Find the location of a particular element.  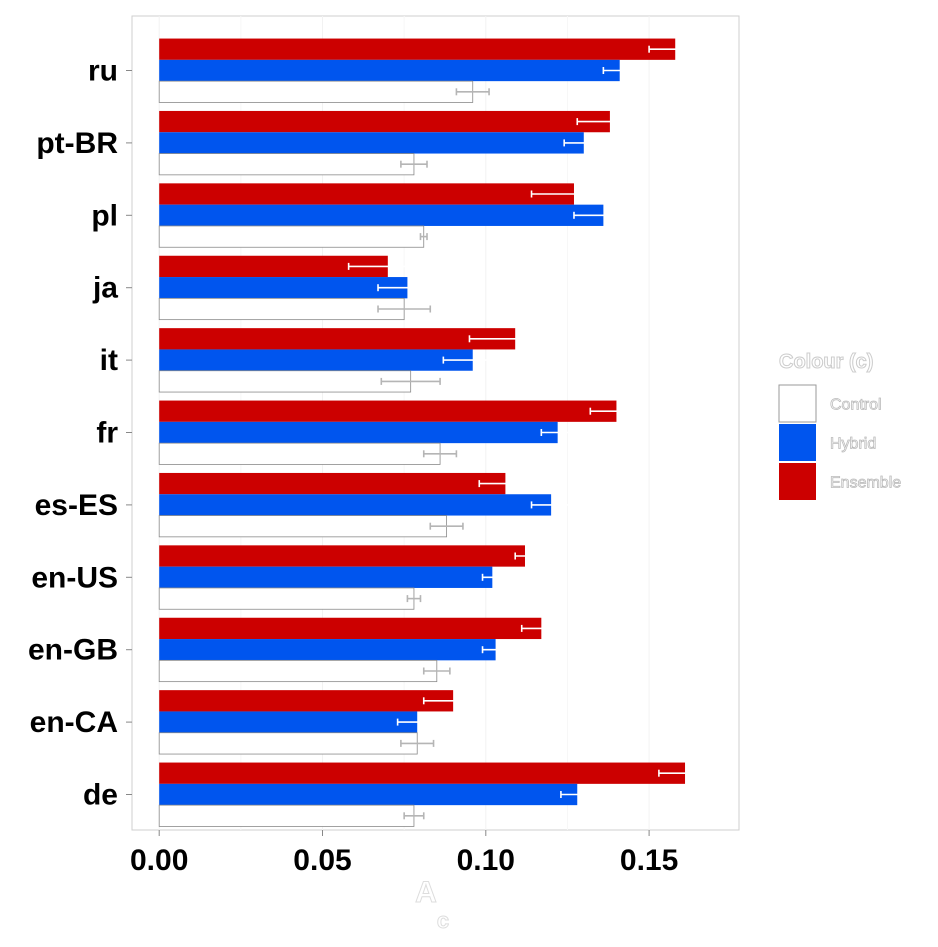

bar-en-US-hybrid is located at coordinates (326, 577).